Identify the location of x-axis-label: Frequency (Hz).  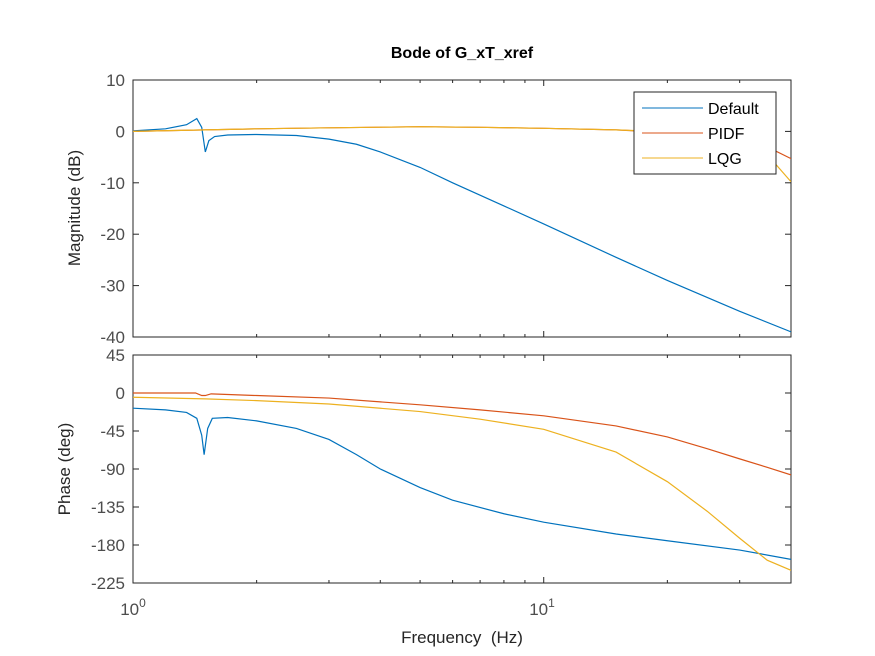
(462, 637).